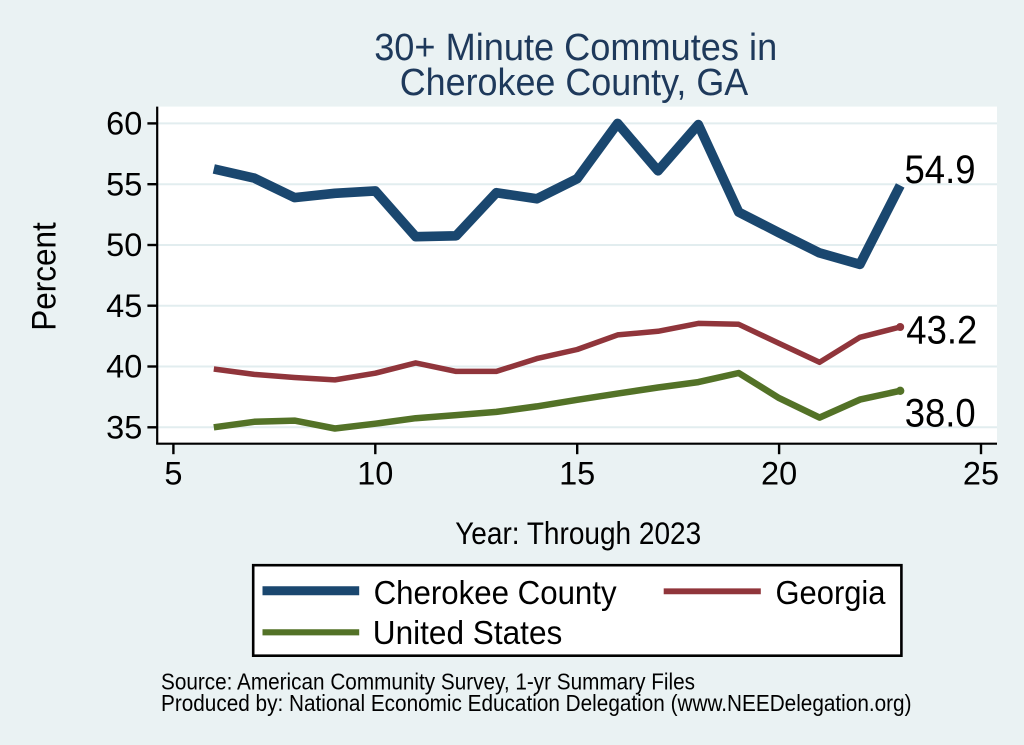 This screenshot has width=1024, height=745. I want to click on svg-text: 25, so click(981, 473).